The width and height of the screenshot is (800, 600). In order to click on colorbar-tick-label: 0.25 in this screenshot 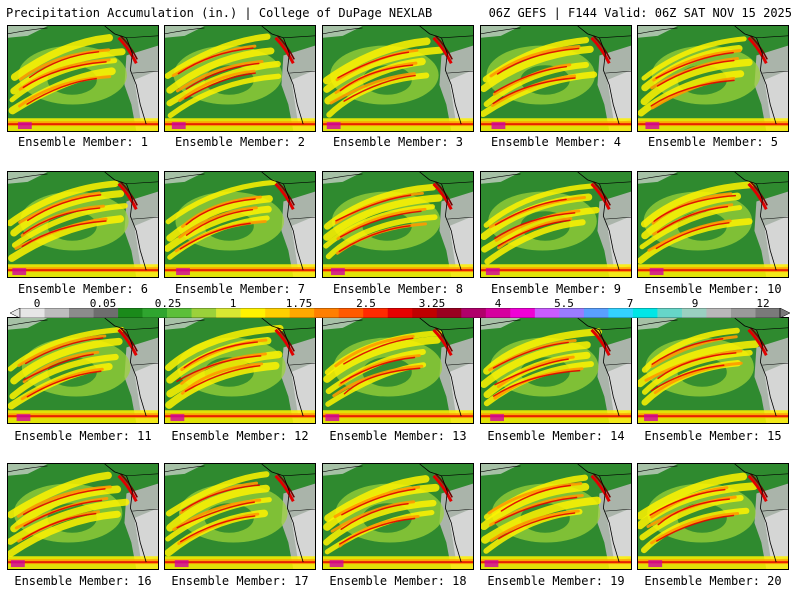, I will do `click(168, 303)`.